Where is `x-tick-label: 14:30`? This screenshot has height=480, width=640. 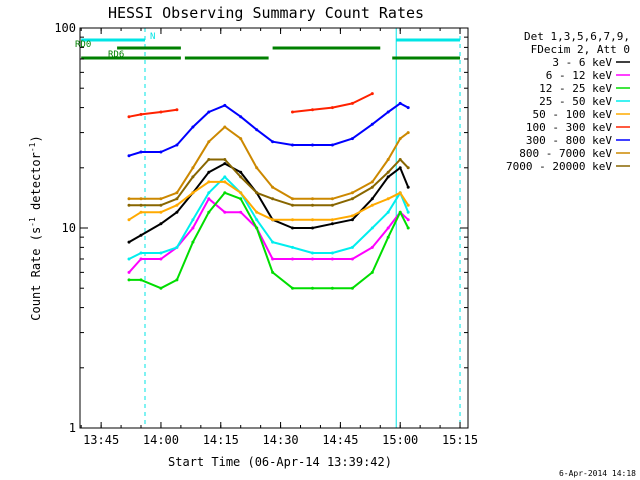 x-tick-label: 14:30 is located at coordinates (281, 440).